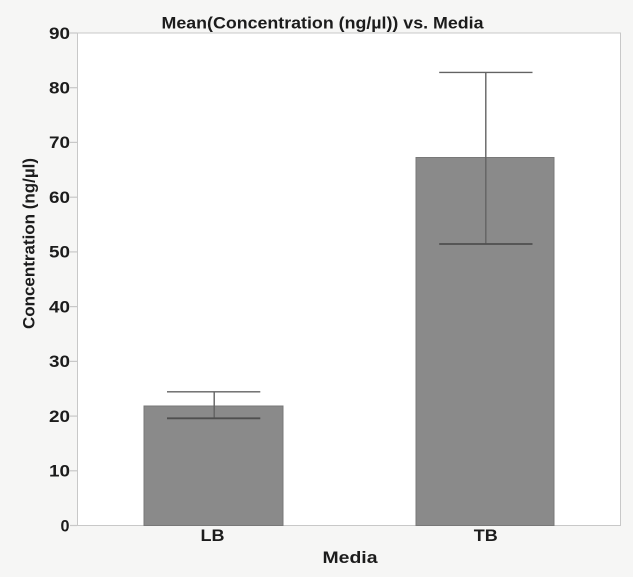  Describe the element at coordinates (59, 33) in the screenshot. I see `svg-text: 90` at that location.